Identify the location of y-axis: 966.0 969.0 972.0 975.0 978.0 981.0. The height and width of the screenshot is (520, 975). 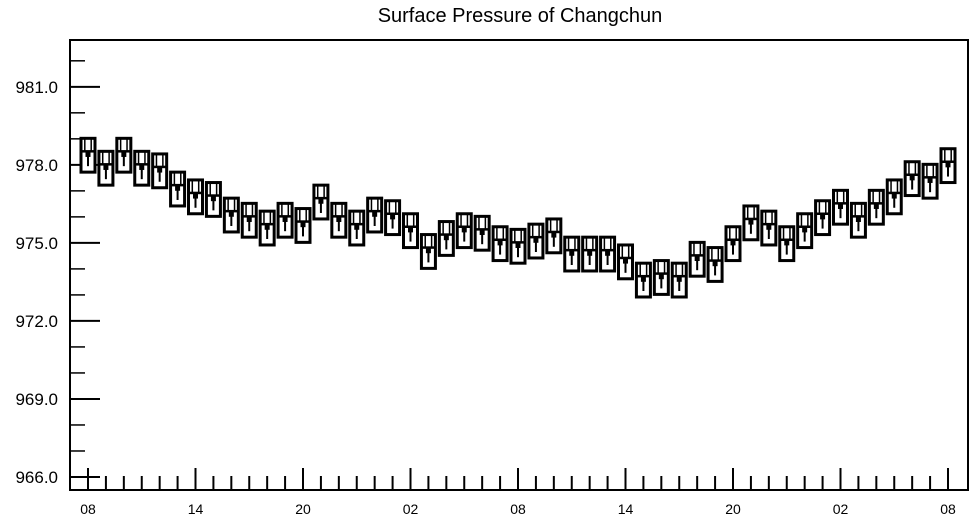
(57, 273).